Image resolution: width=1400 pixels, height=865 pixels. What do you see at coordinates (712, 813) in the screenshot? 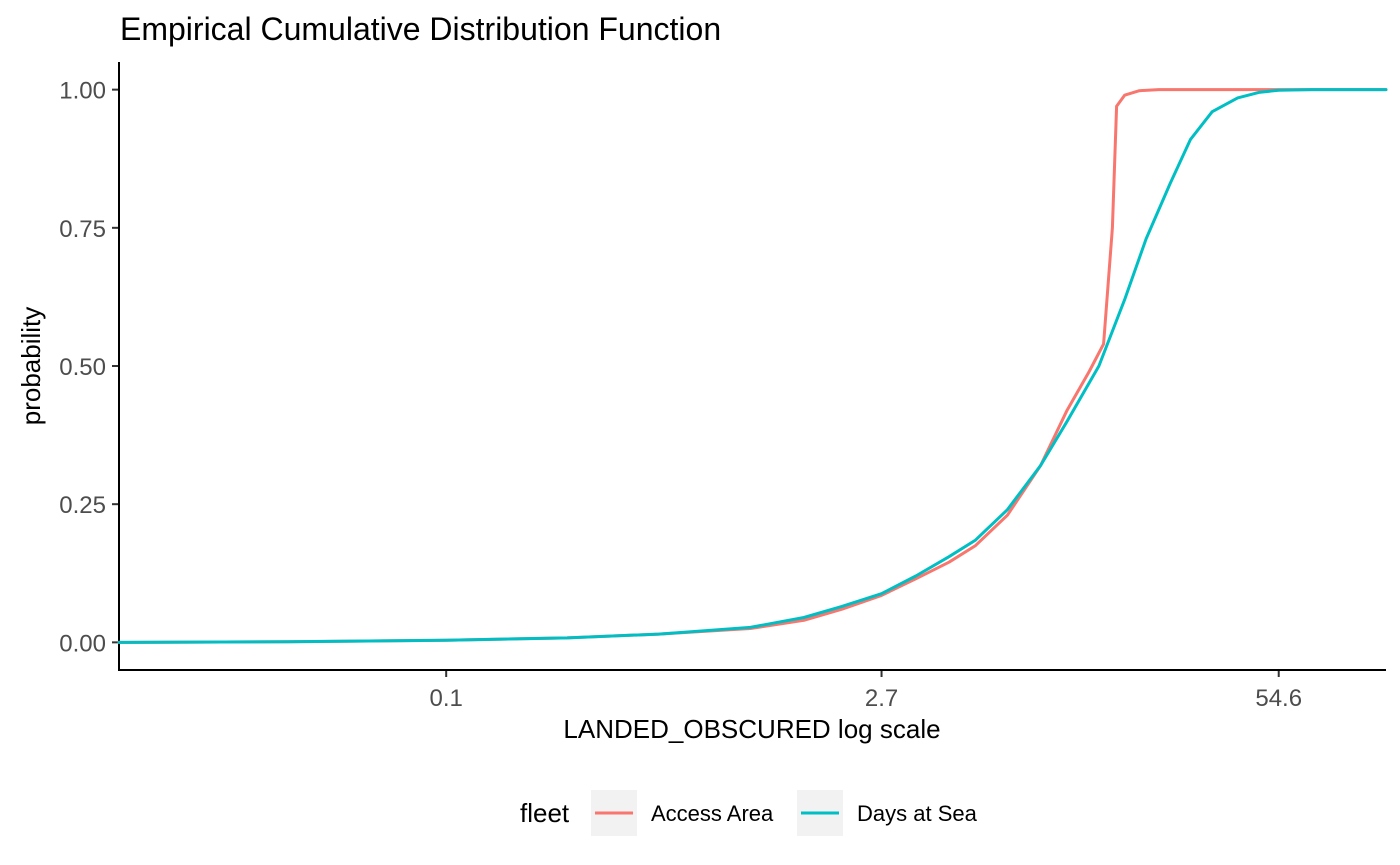
I see `legend-label: Access Area` at bounding box center [712, 813].